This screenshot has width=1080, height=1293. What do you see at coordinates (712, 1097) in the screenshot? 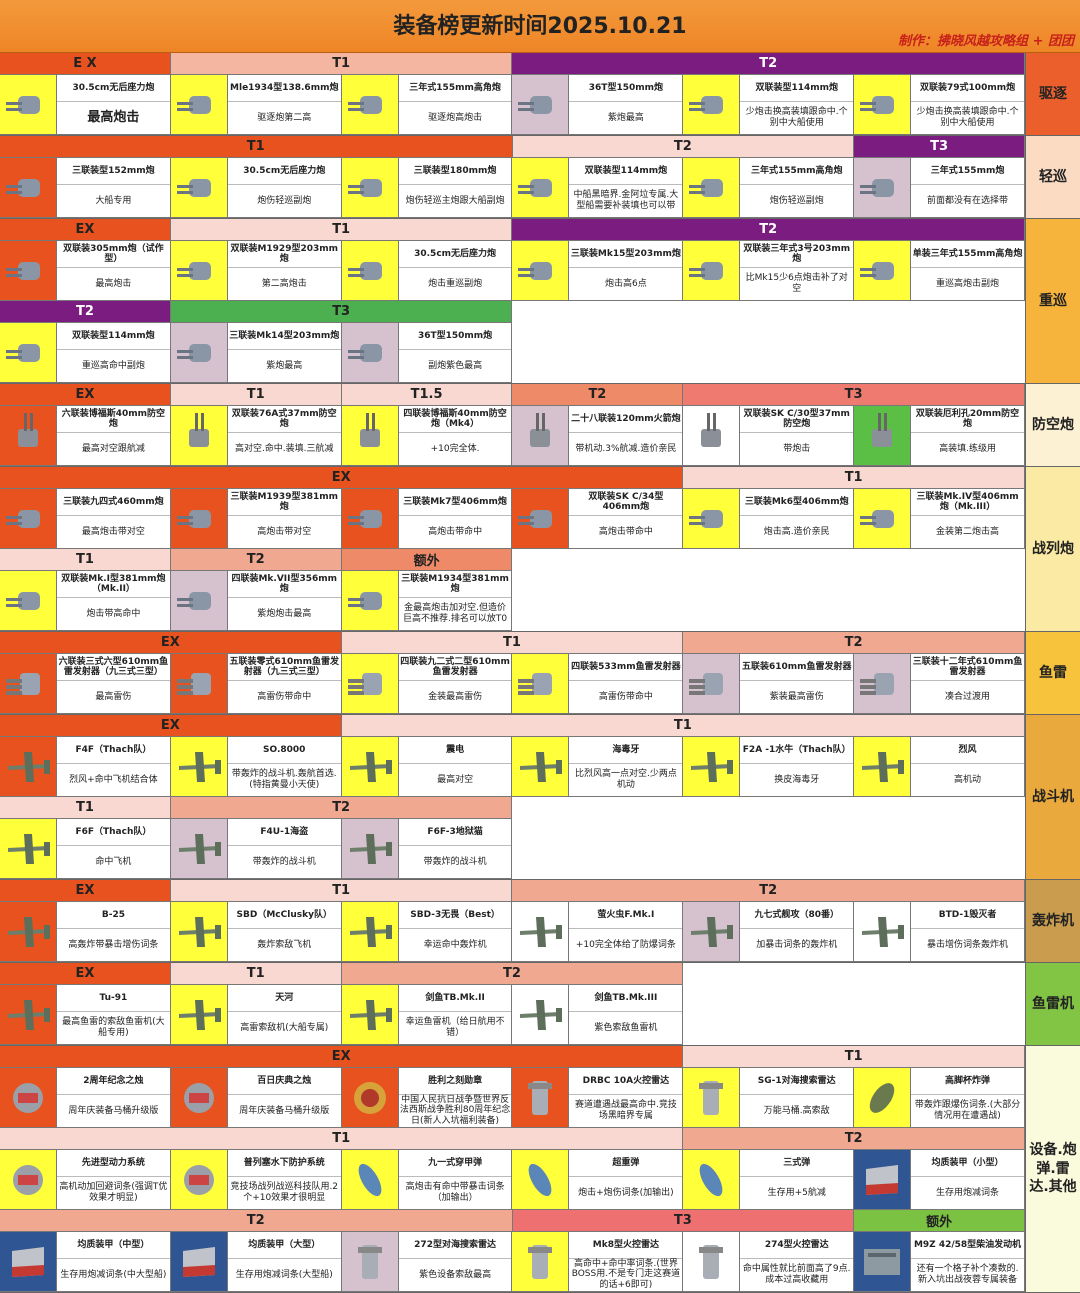
I see `radar-icon` at bounding box center [712, 1097].